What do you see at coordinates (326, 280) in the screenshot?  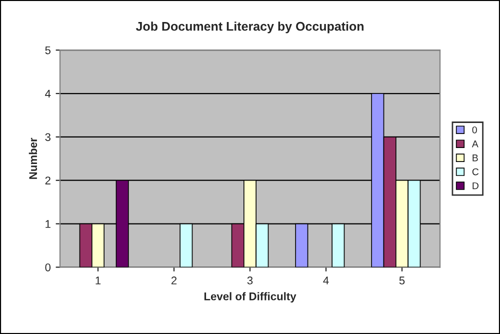 I see `x-tick-label: 4` at bounding box center [326, 280].